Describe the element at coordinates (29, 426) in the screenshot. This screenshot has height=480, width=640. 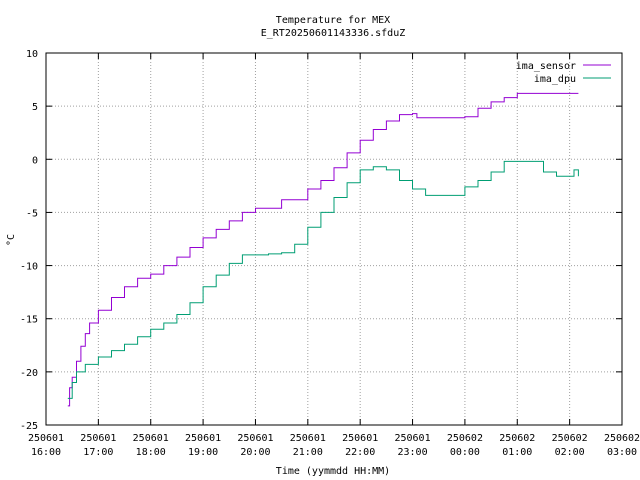
I see `y-tick-label: -25` at that location.